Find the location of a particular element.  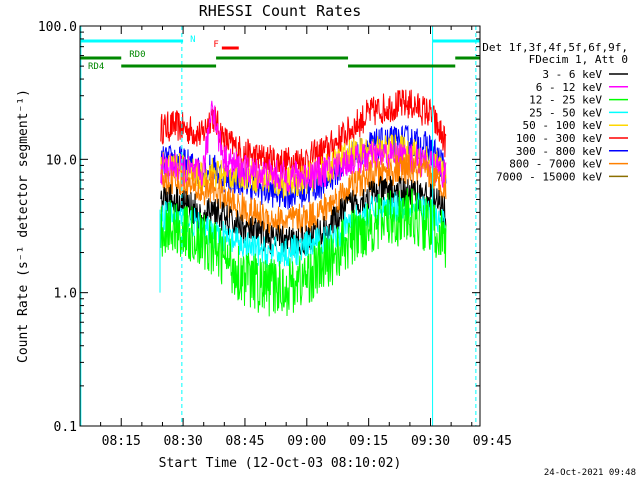

series-line-12-25-kev is located at coordinates (303, 252).